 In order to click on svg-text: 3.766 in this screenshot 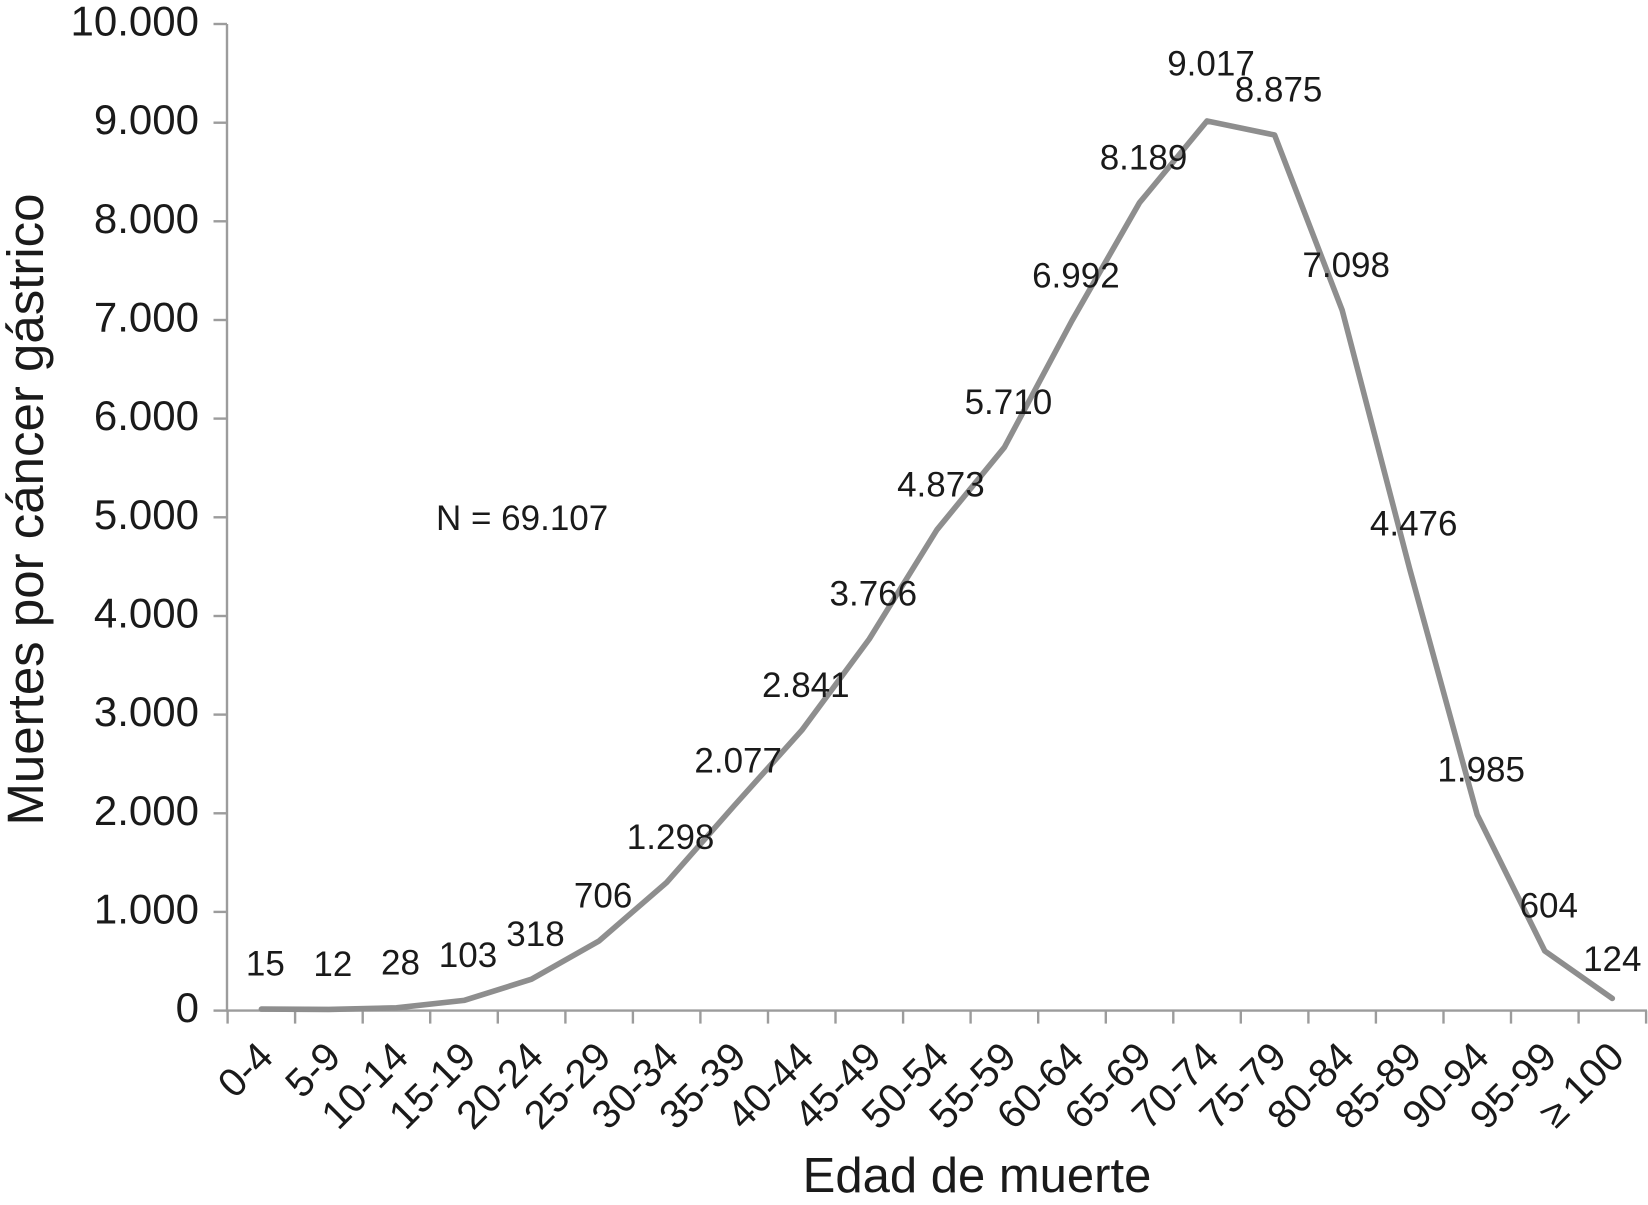, I will do `click(874, 594)`.